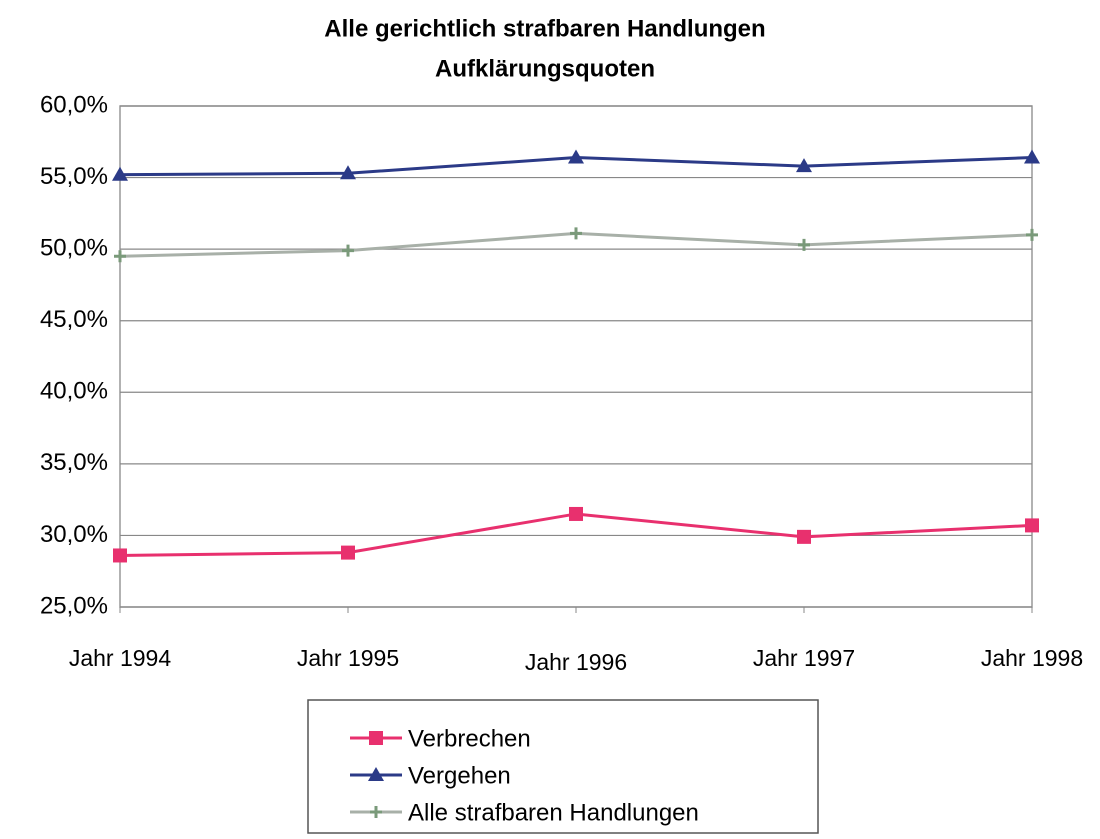 This screenshot has width=1100, height=839. Describe the element at coordinates (74, 534) in the screenshot. I see `y-tick-label: 30,0%` at that location.